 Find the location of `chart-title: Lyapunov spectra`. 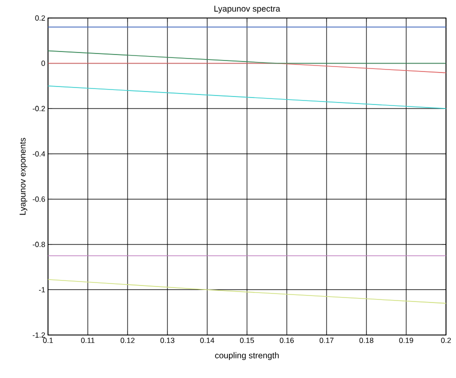

chart-title: Lyapunov spectra is located at coordinates (247, 10).